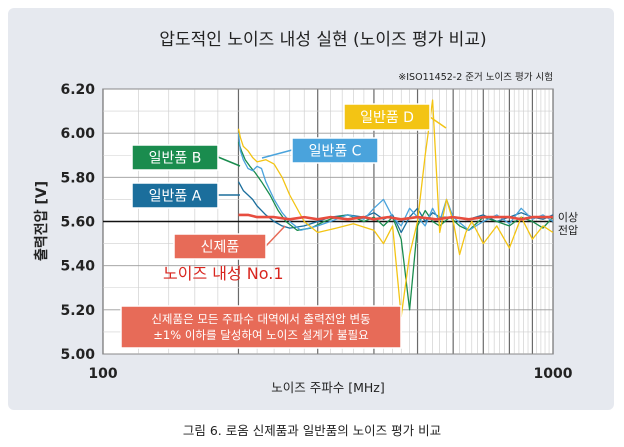 The width and height of the screenshot is (624, 447). I want to click on y-tick-label: 5.00, so click(77, 355).